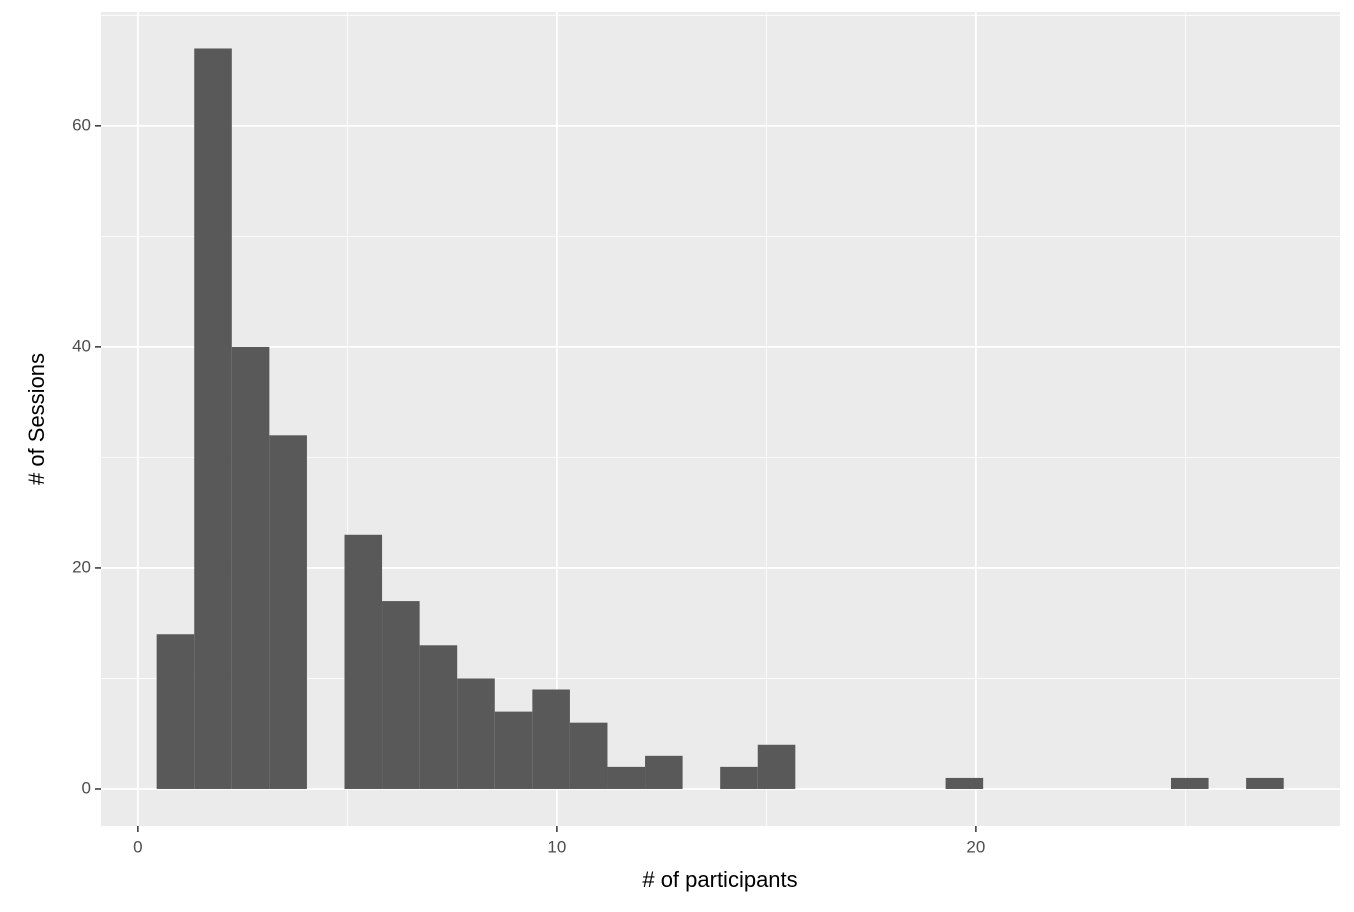 Image resolution: width=1354 pixels, height=912 pixels. I want to click on y-tick-label: 20, so click(81, 566).